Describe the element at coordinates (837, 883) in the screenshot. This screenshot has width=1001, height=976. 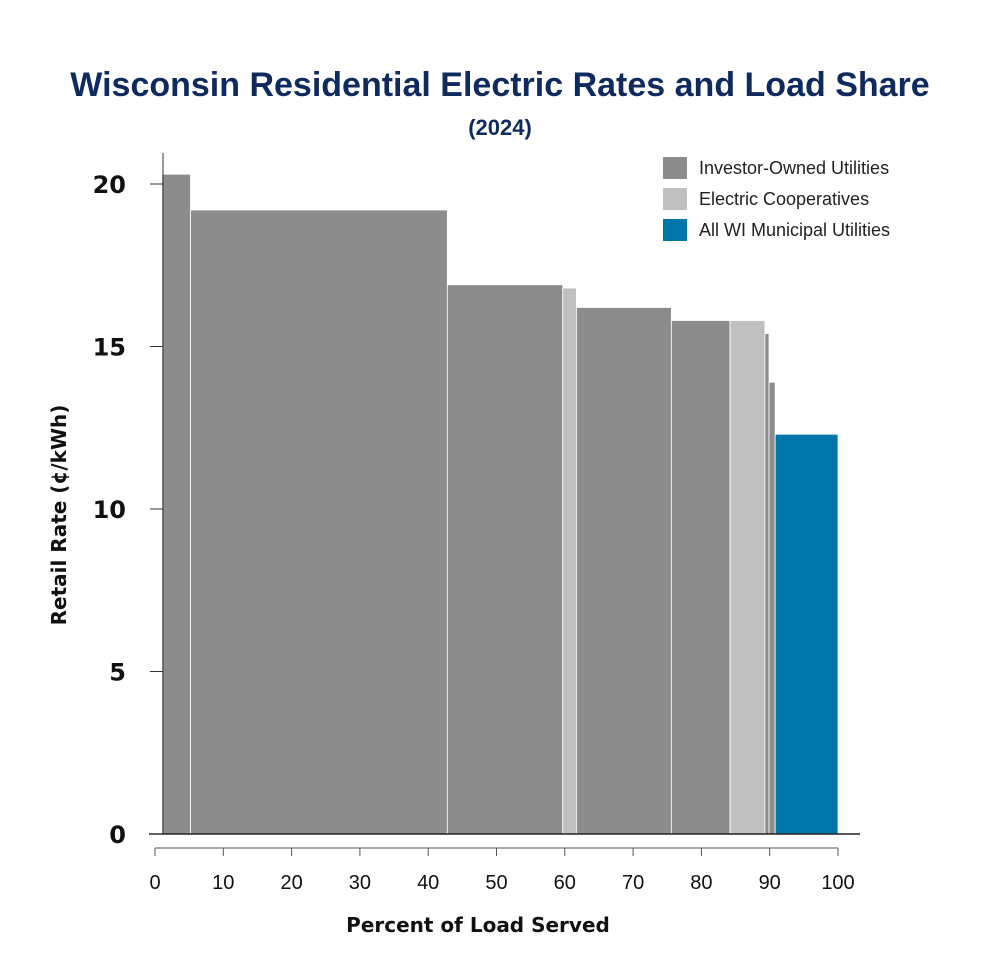
I see `x-tick-label-100: 100` at that location.